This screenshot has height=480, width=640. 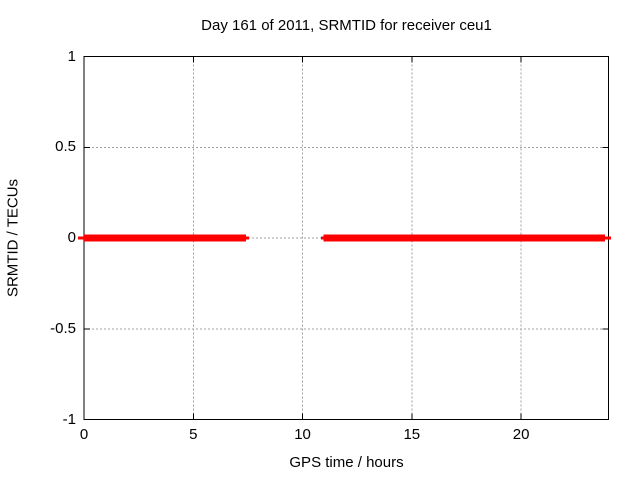 I want to click on x-tick-label: 5, so click(x=193, y=434).